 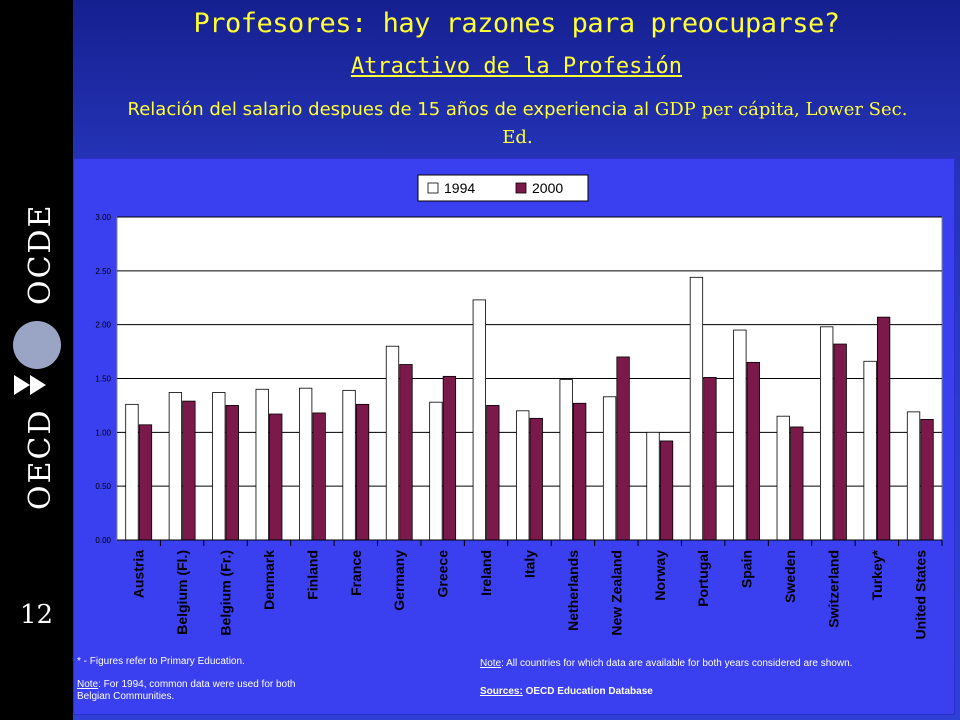 What do you see at coordinates (232, 473) in the screenshot?
I see `bar-2000-belgium-fr-` at bounding box center [232, 473].